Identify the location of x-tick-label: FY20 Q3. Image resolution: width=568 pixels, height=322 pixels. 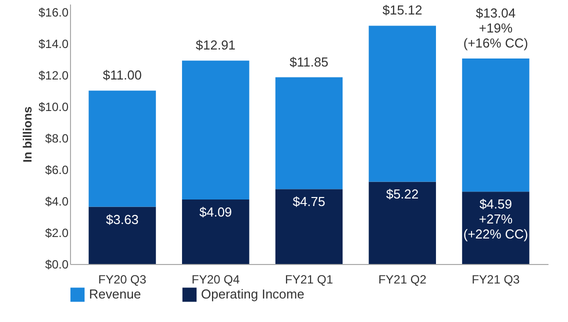
(122, 279).